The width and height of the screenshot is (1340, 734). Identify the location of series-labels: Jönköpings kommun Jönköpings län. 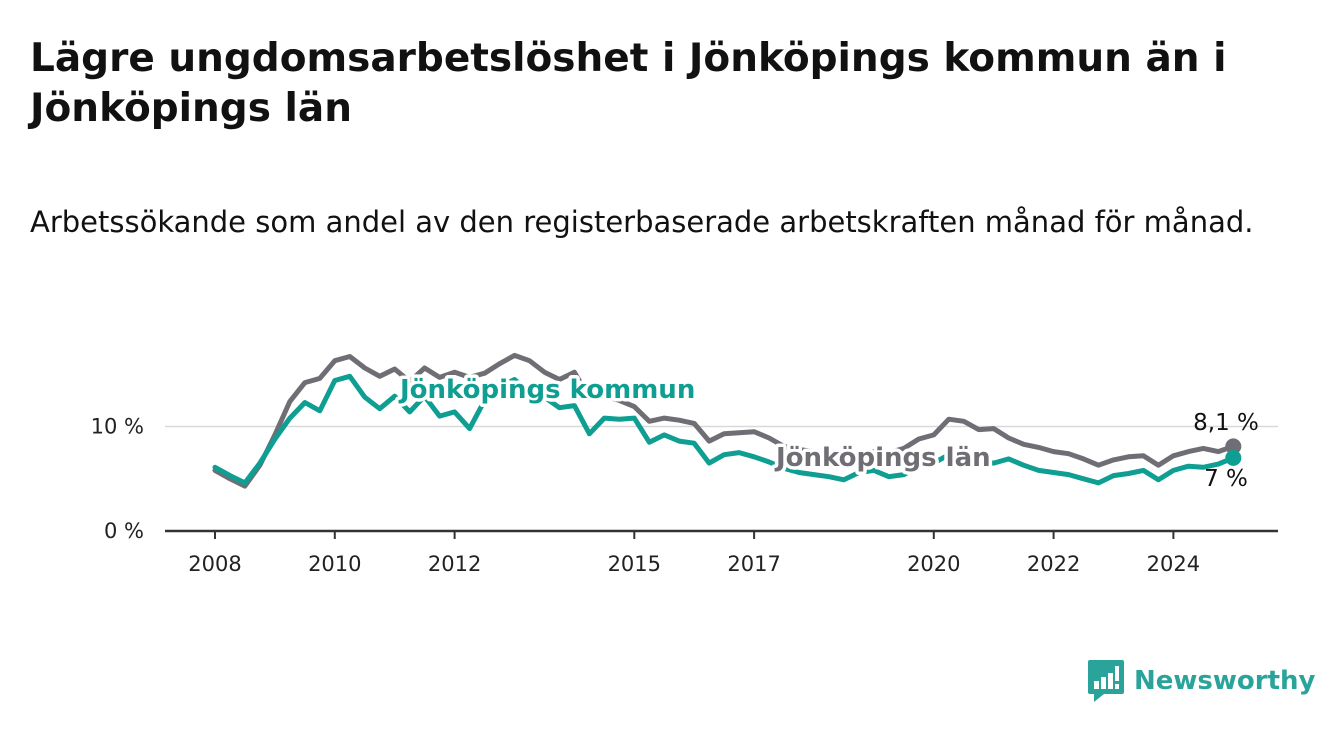
(695, 424).